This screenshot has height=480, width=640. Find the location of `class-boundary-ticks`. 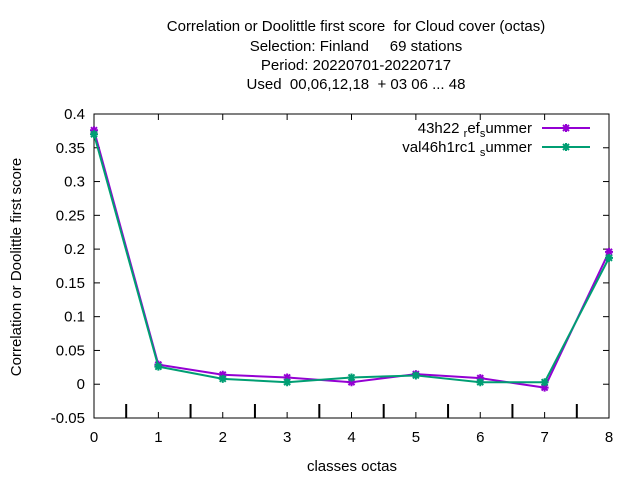

class-boundary-ticks is located at coordinates (351, 411).